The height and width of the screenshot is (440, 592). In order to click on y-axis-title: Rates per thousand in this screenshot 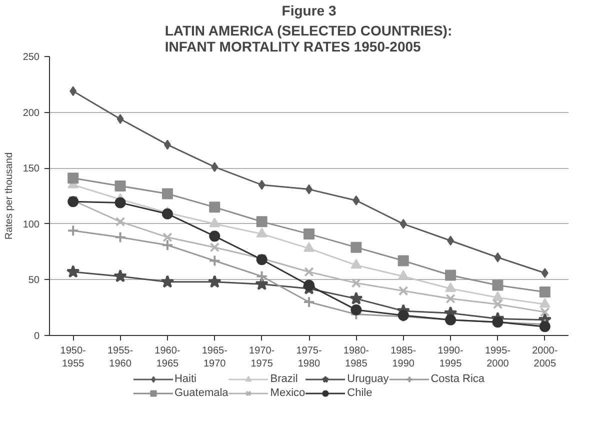, I will do `click(9, 196)`.